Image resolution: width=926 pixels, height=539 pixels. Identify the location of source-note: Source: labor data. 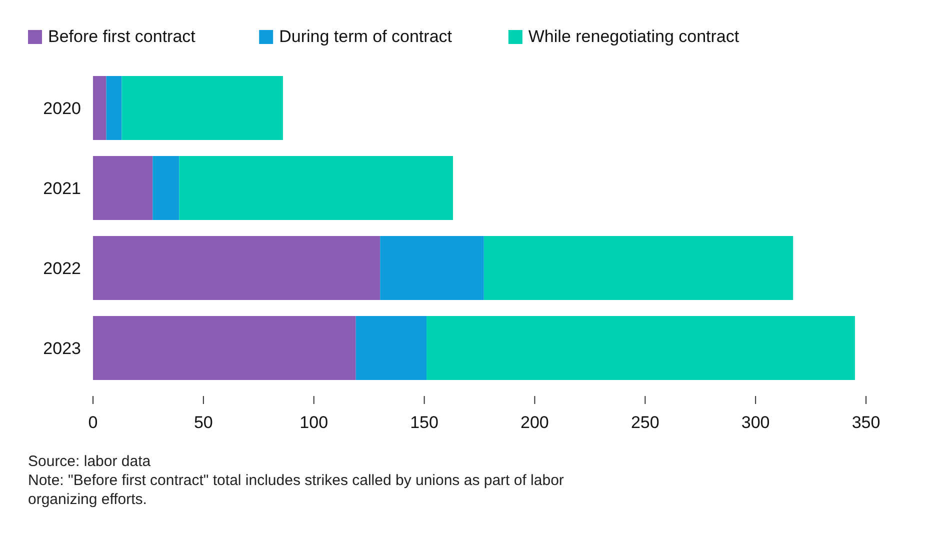
(90, 461).